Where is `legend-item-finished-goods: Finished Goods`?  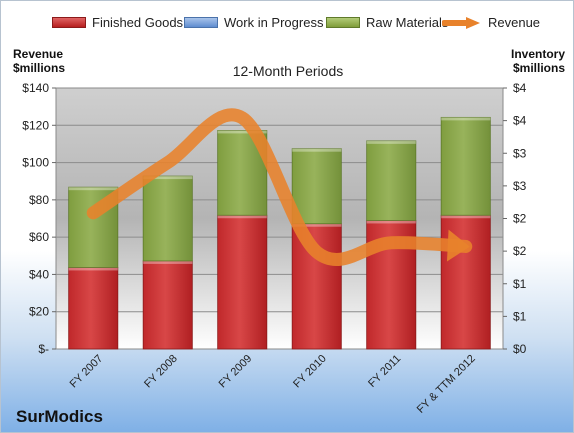
legend-item-finished-goods: Finished Goods is located at coordinates (117, 22).